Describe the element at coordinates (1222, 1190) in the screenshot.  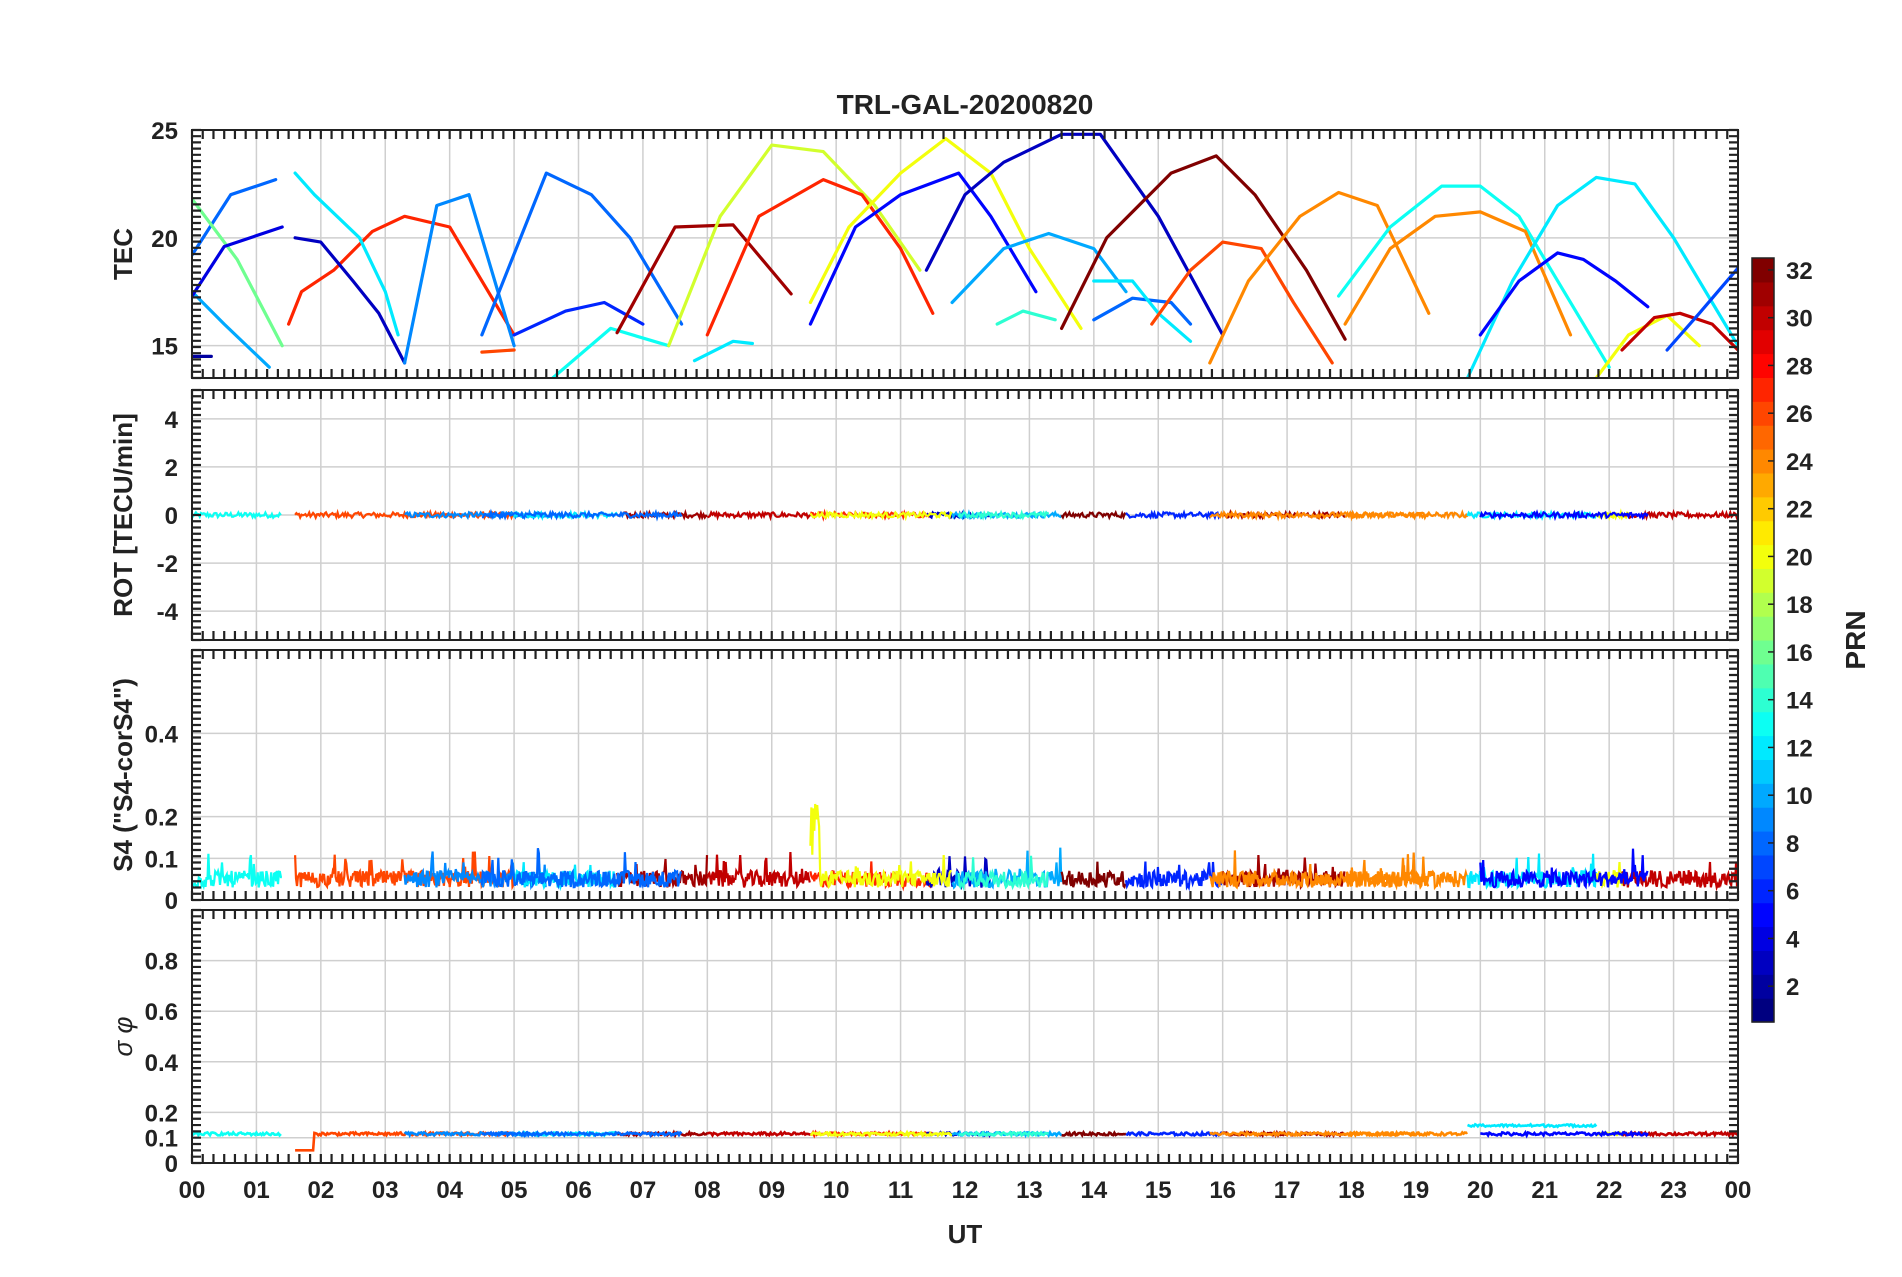
I see `x-tick-label: 16` at that location.